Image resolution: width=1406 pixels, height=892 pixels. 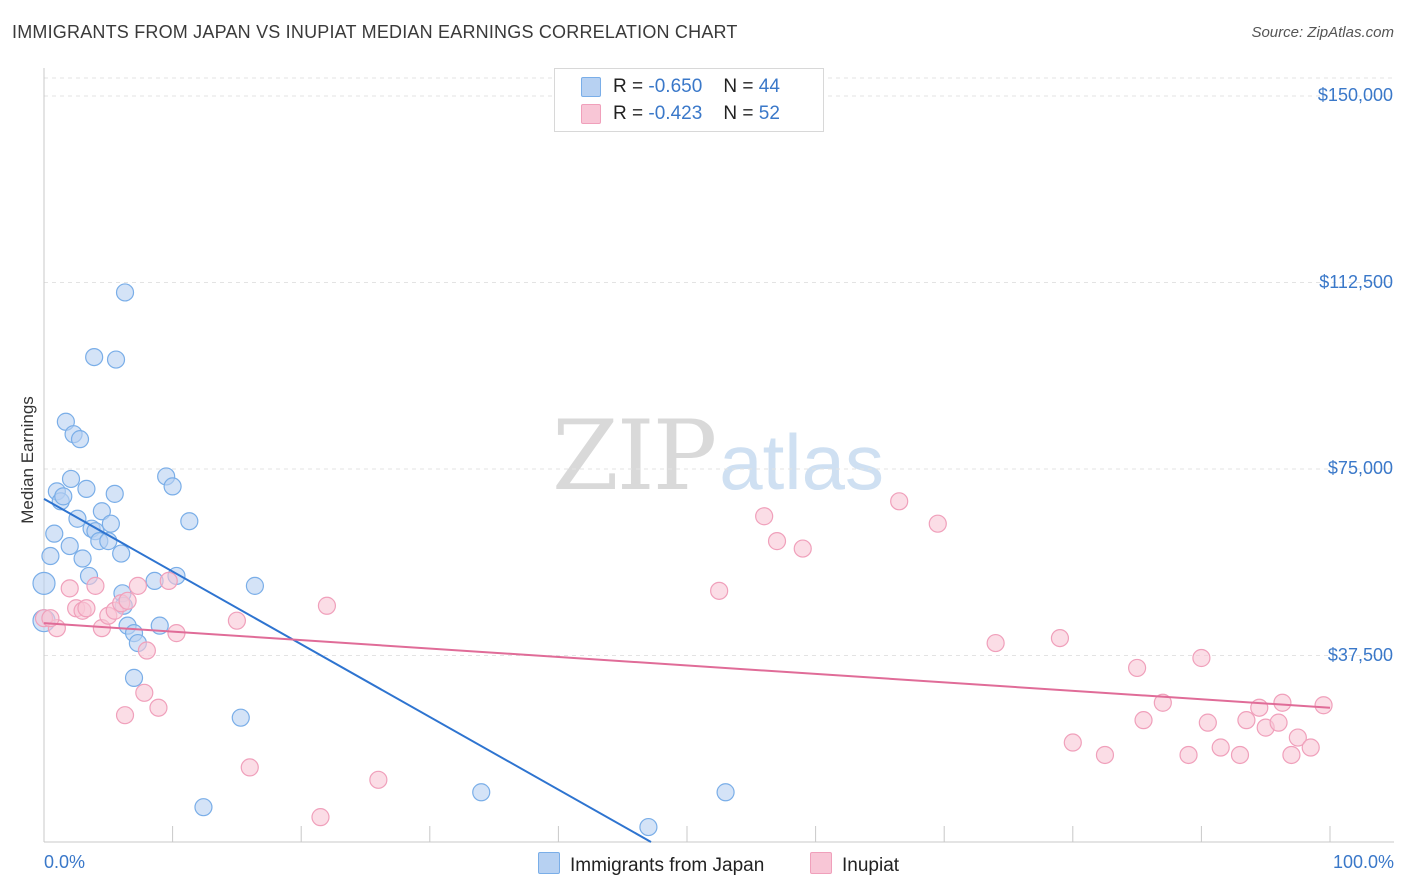 What do you see at coordinates (1355, 95) in the screenshot?
I see `y-tick-label: $150,000` at bounding box center [1355, 95].